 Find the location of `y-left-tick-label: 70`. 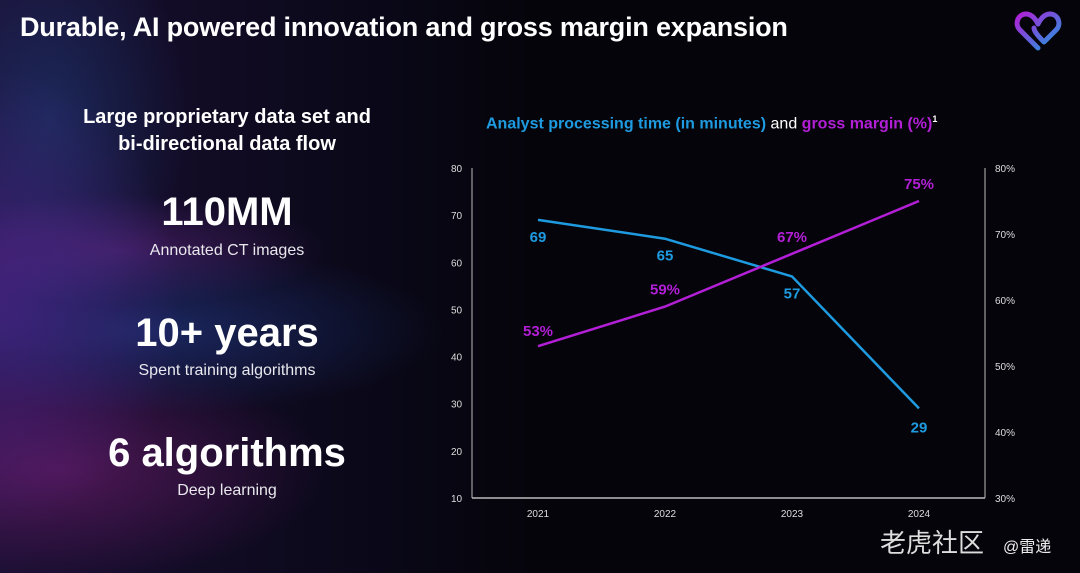

y-left-tick-label: 70 is located at coordinates (457, 216).